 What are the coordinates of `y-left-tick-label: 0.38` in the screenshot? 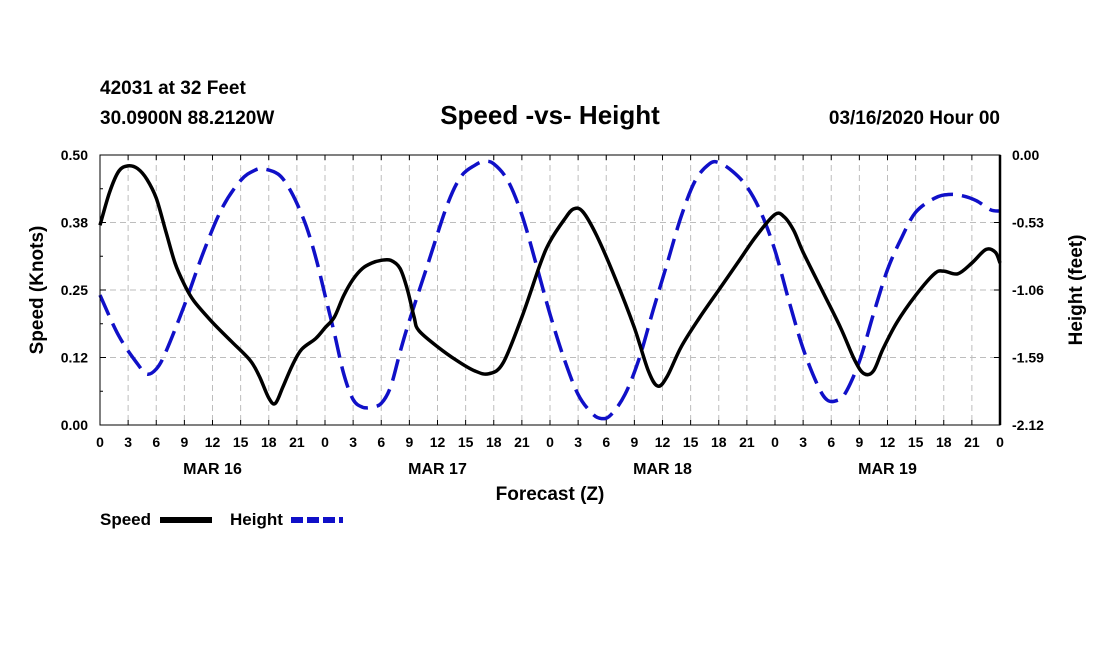 It's located at (74, 223).